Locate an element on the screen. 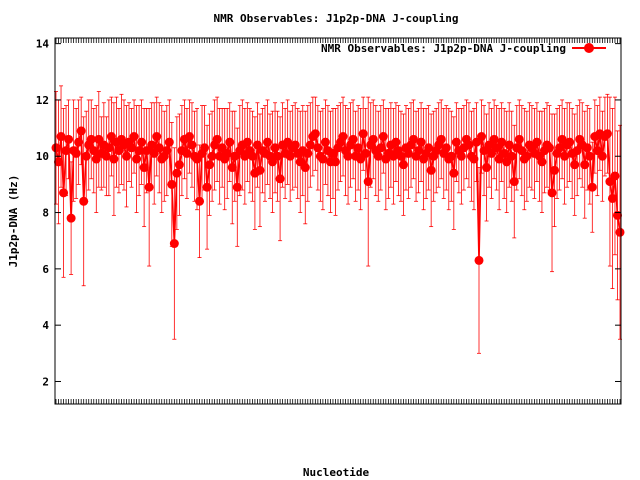 The image size is (640, 480). y-tick-label: 14 is located at coordinates (43, 44).